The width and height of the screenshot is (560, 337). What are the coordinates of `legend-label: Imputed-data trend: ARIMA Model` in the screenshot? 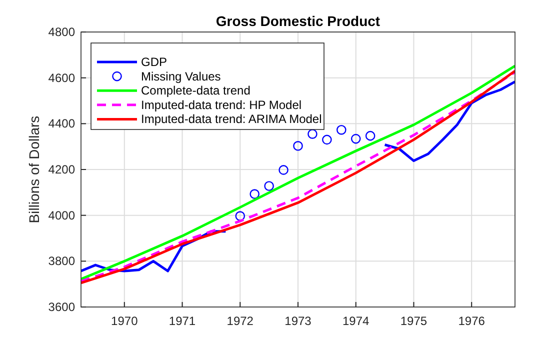 It's located at (231, 119).